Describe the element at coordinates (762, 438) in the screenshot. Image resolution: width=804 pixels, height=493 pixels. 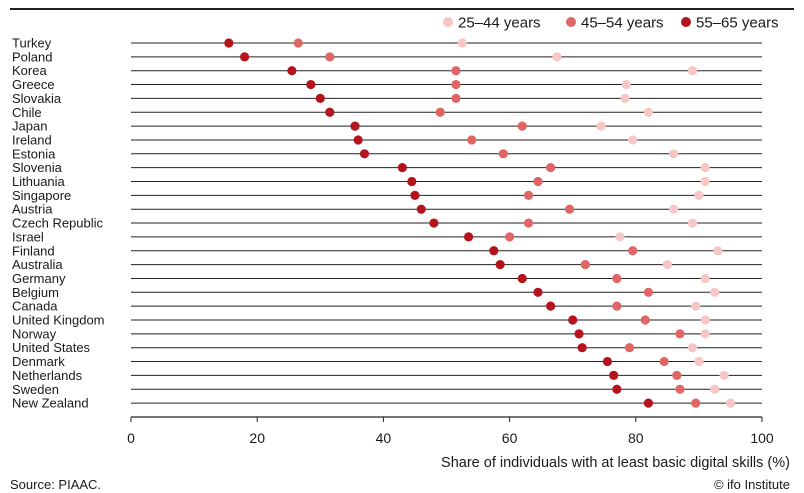
I see `x-tick-label: 100` at that location.